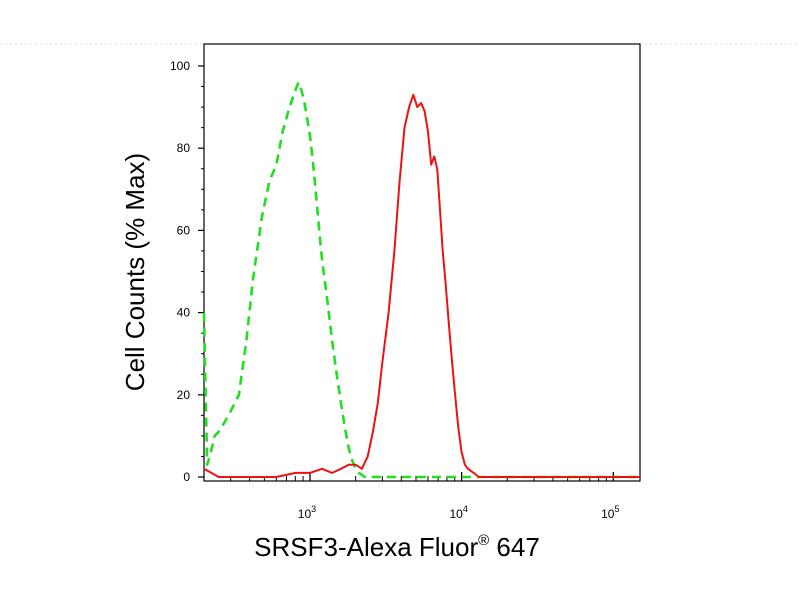 This screenshot has width=800, height=600. What do you see at coordinates (184, 313) in the screenshot?
I see `y-tick-label: 40` at bounding box center [184, 313].